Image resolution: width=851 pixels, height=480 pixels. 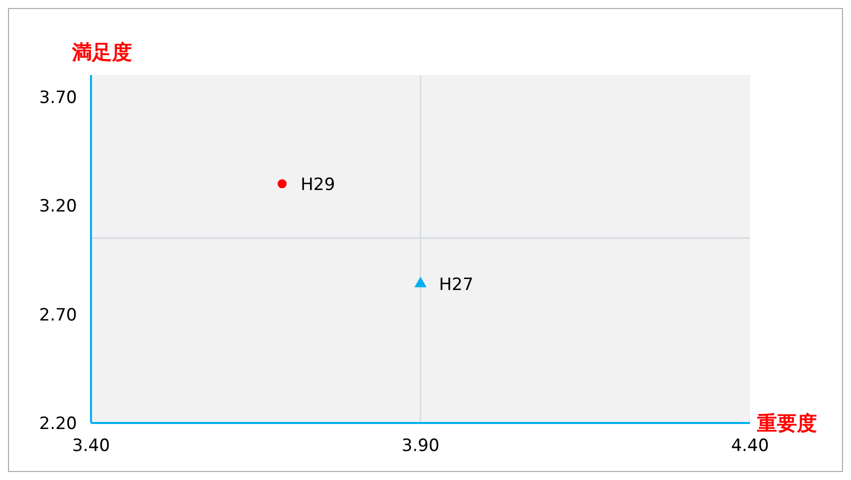 What do you see at coordinates (787, 423) in the screenshot?
I see `x-axis-title: 重要度` at bounding box center [787, 423].